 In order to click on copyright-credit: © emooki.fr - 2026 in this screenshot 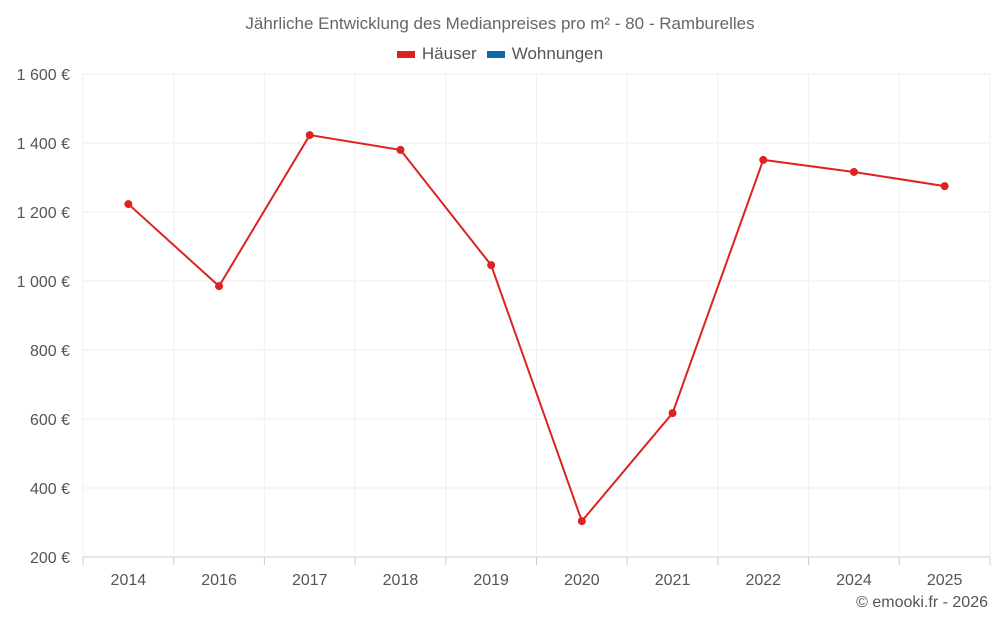, I will do `click(922, 602)`.